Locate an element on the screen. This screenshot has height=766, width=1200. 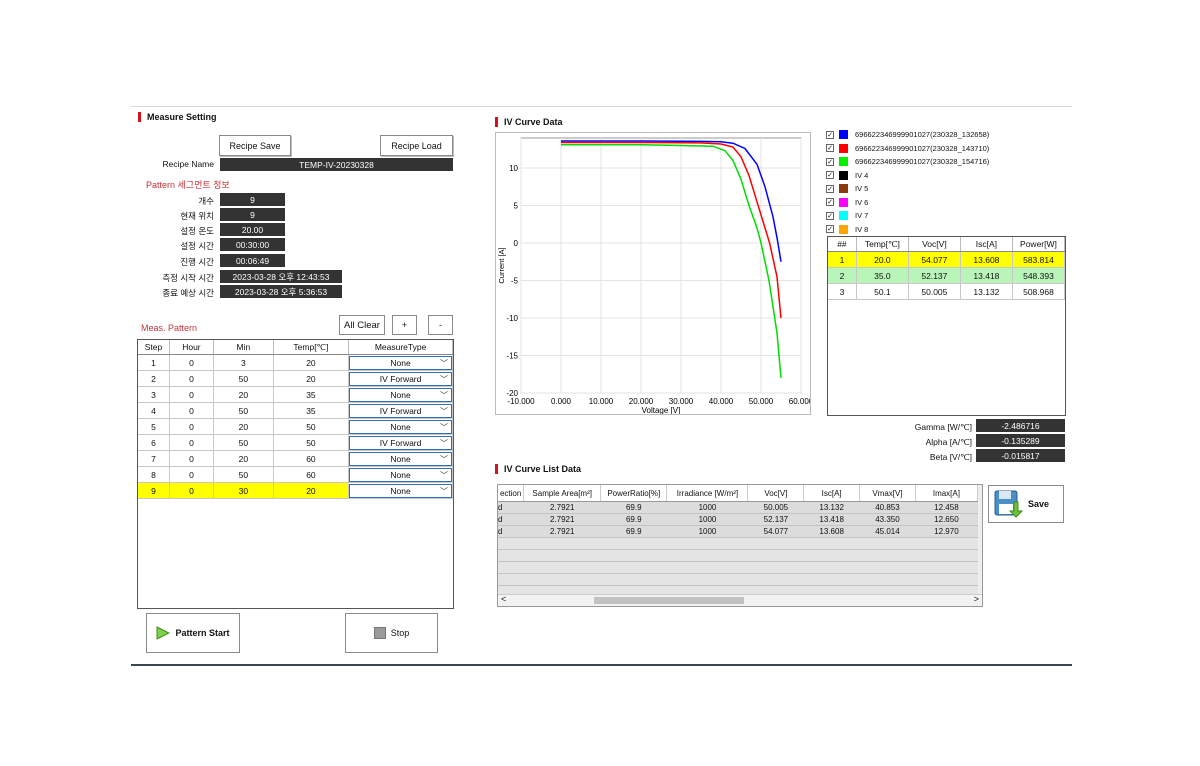
legend-item: ✓ 696622346999901027(230328_132658) is located at coordinates (907, 135).